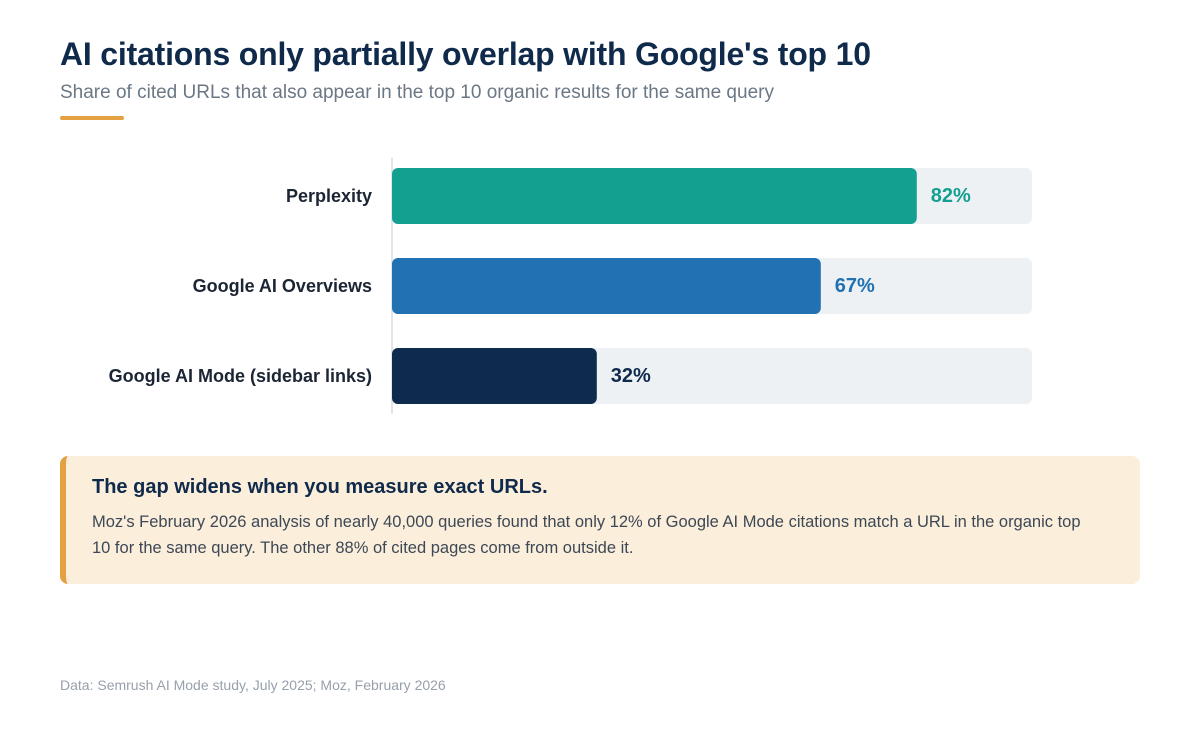 The image size is (1200, 750). Describe the element at coordinates (282, 286) in the screenshot. I see `category-label: Google AI Overviews` at that location.